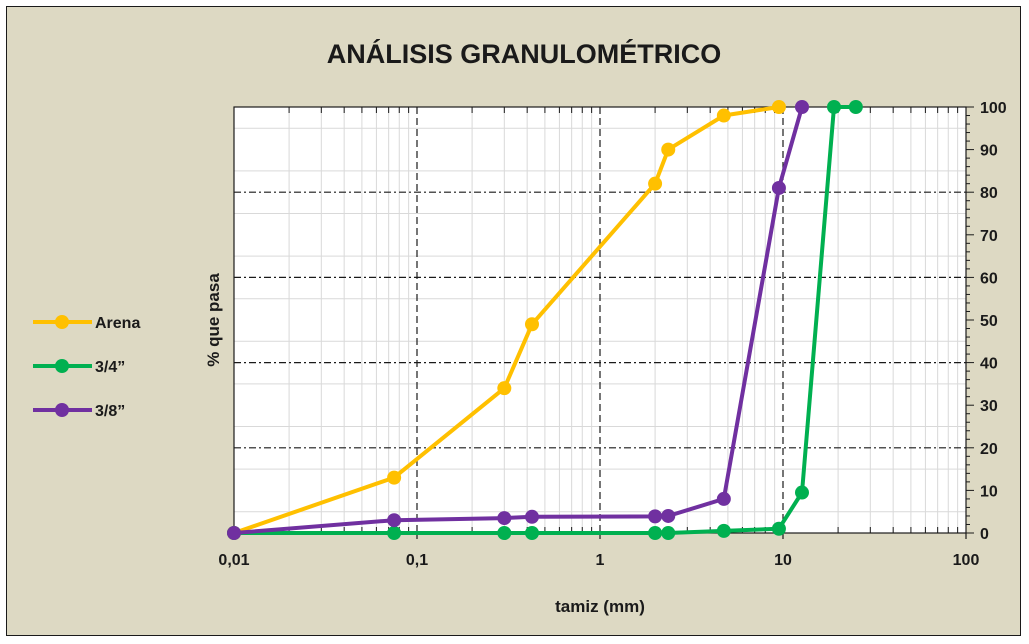  I want to click on y-tick-labels: 0 10 20 30 40 50 60 70 80 90 100, so click(993, 321).